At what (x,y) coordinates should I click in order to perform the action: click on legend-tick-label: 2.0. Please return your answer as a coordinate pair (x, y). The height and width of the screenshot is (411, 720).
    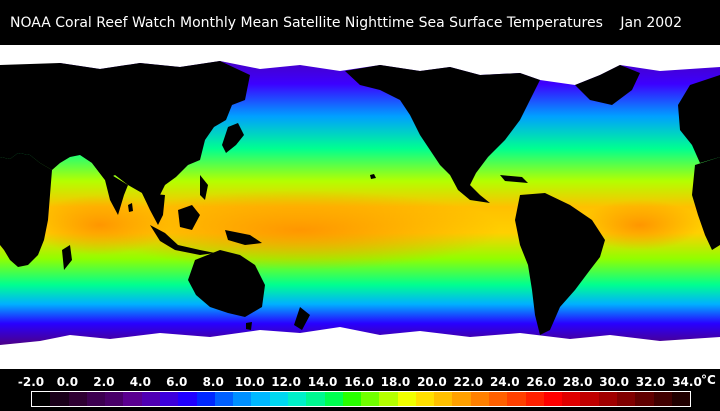
    Looking at the image, I should click on (104, 382).